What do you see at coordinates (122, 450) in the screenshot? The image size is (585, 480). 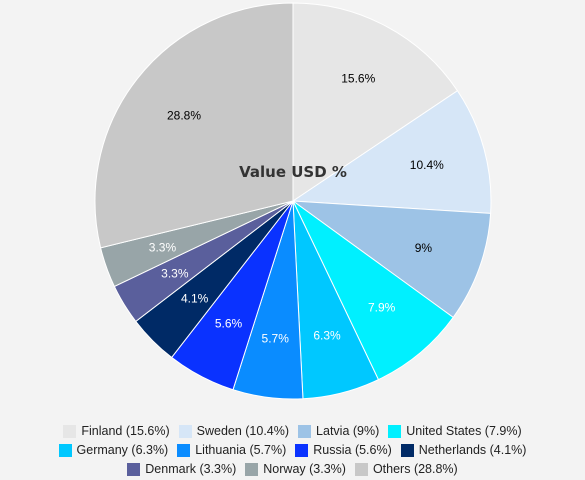 I see `legend-label: Germany (6.3%)` at bounding box center [122, 450].